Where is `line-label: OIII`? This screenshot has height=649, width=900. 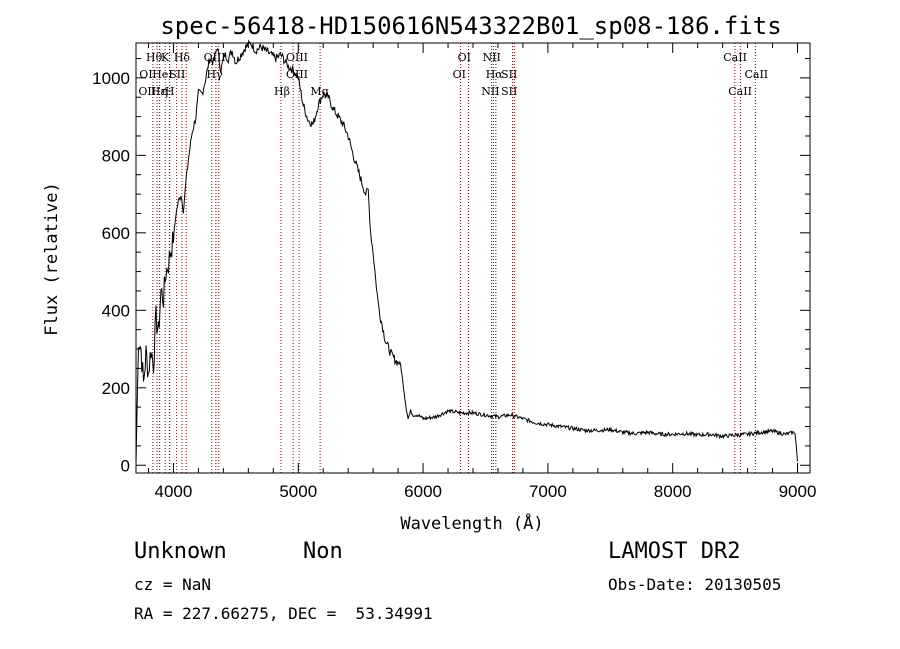 line-label: OIII is located at coordinates (297, 57).